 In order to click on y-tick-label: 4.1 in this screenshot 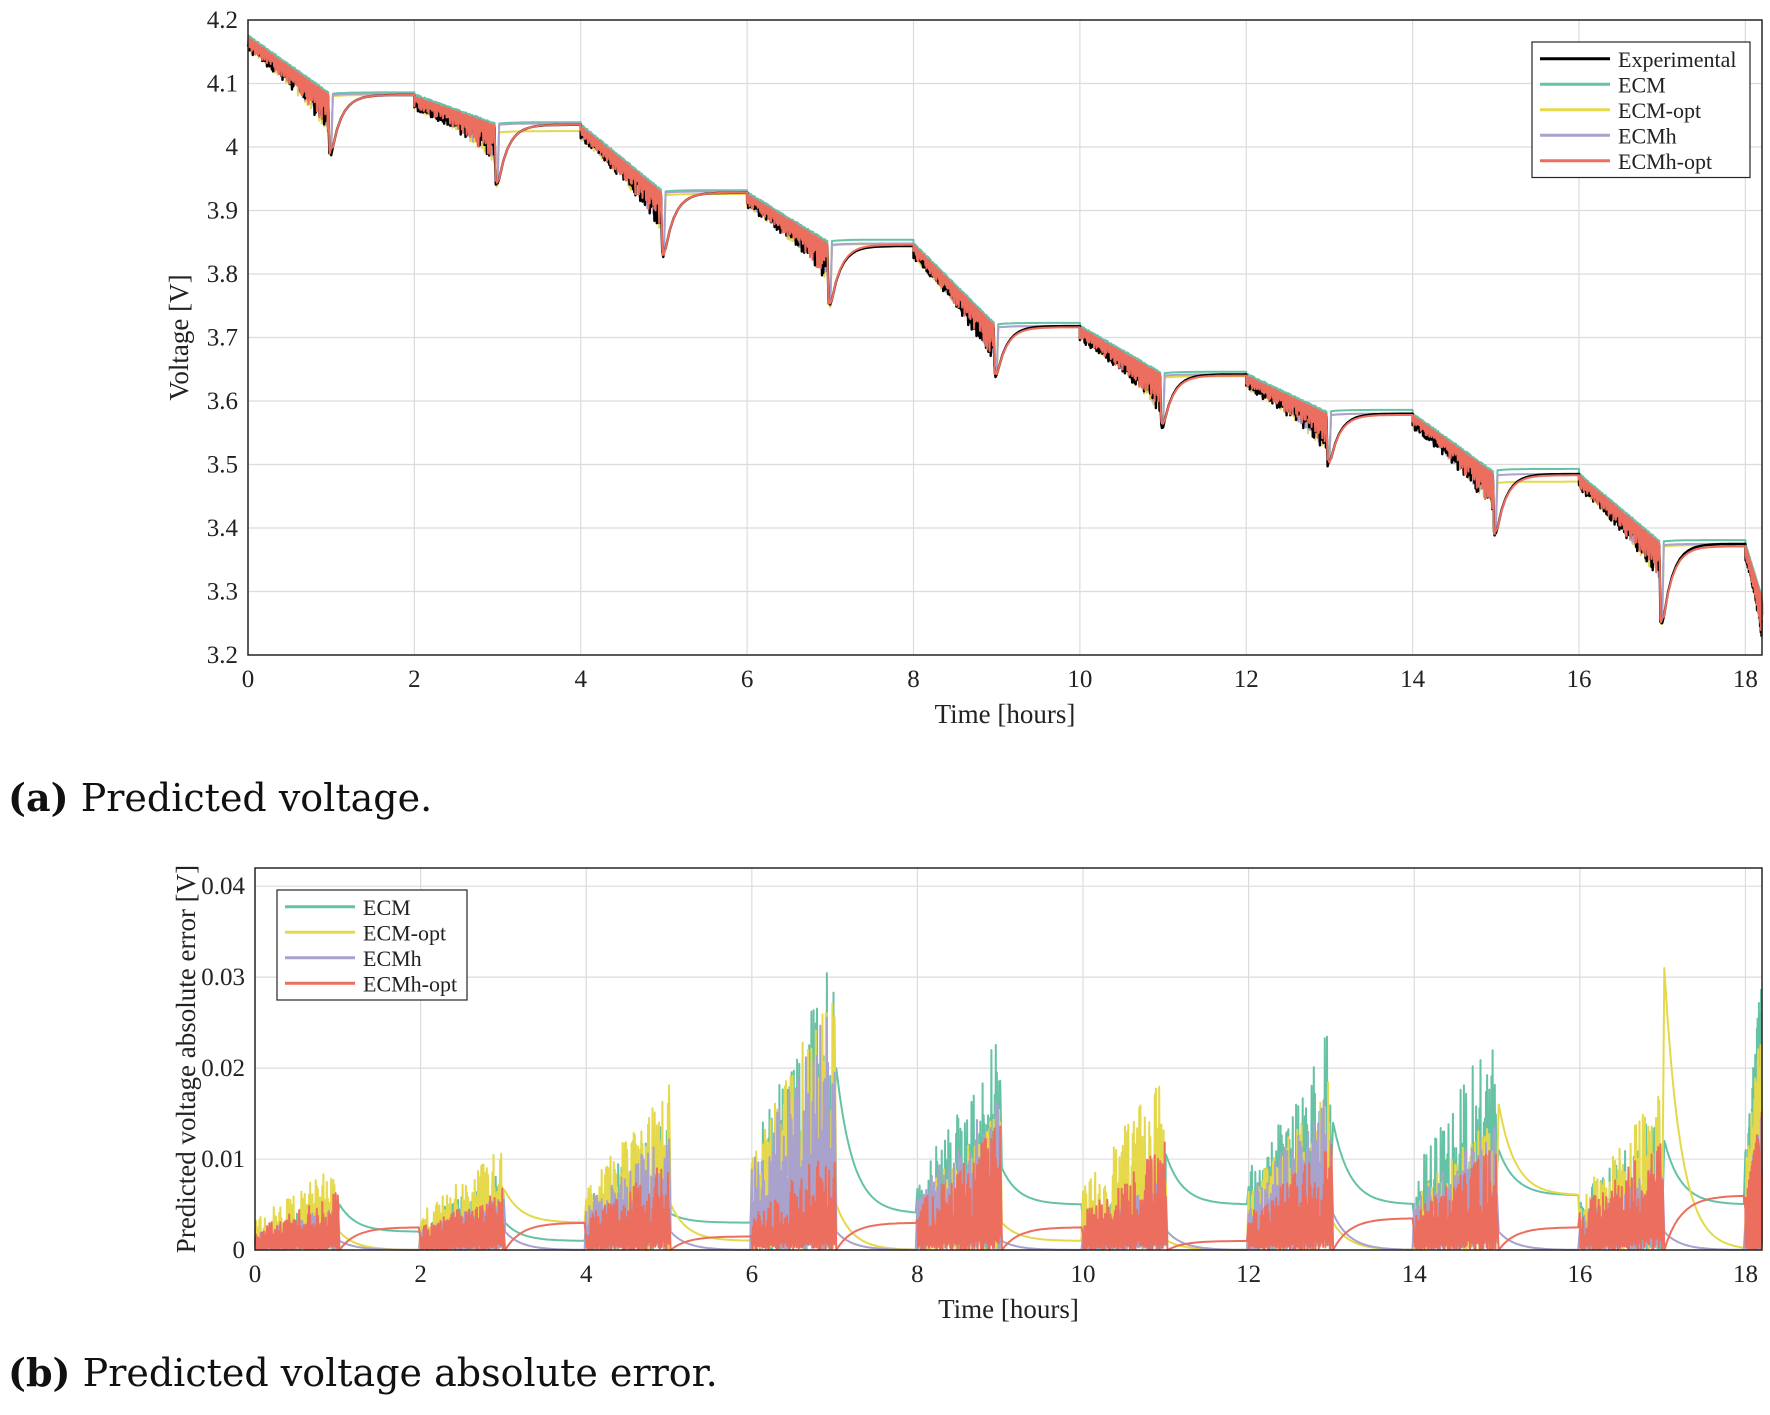, I will do `click(222, 84)`.